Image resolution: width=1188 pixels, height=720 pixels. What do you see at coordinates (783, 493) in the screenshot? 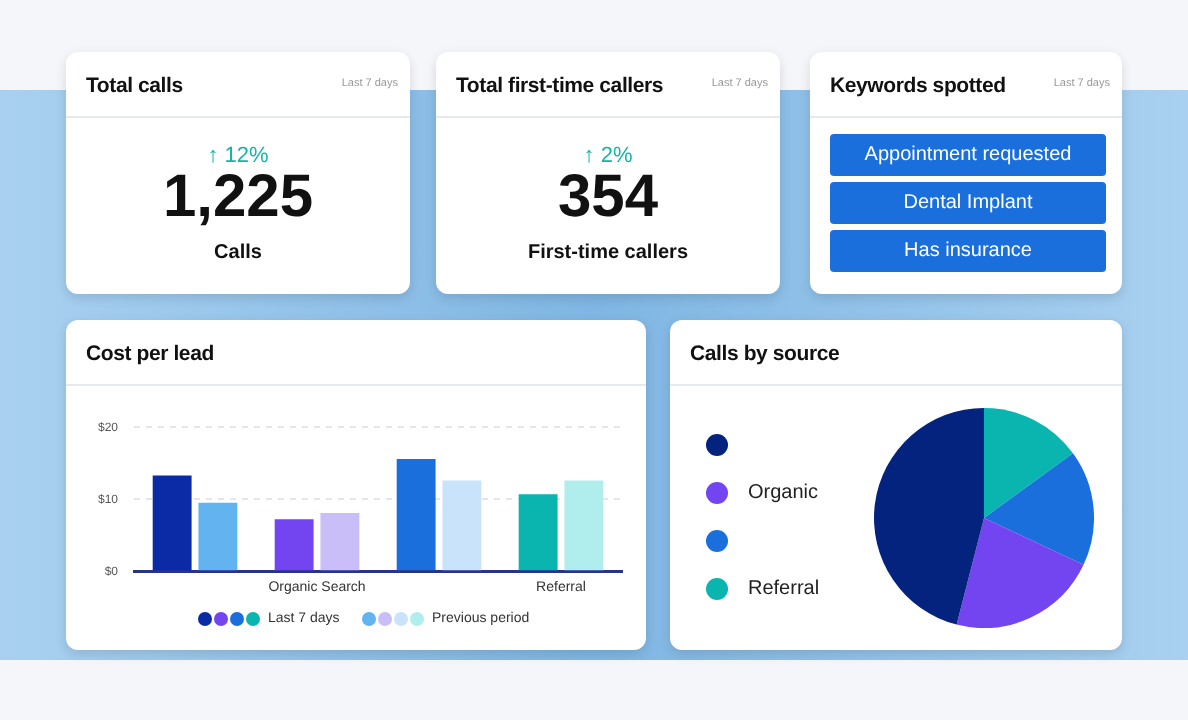
I see `legend-label: Organic` at bounding box center [783, 493].